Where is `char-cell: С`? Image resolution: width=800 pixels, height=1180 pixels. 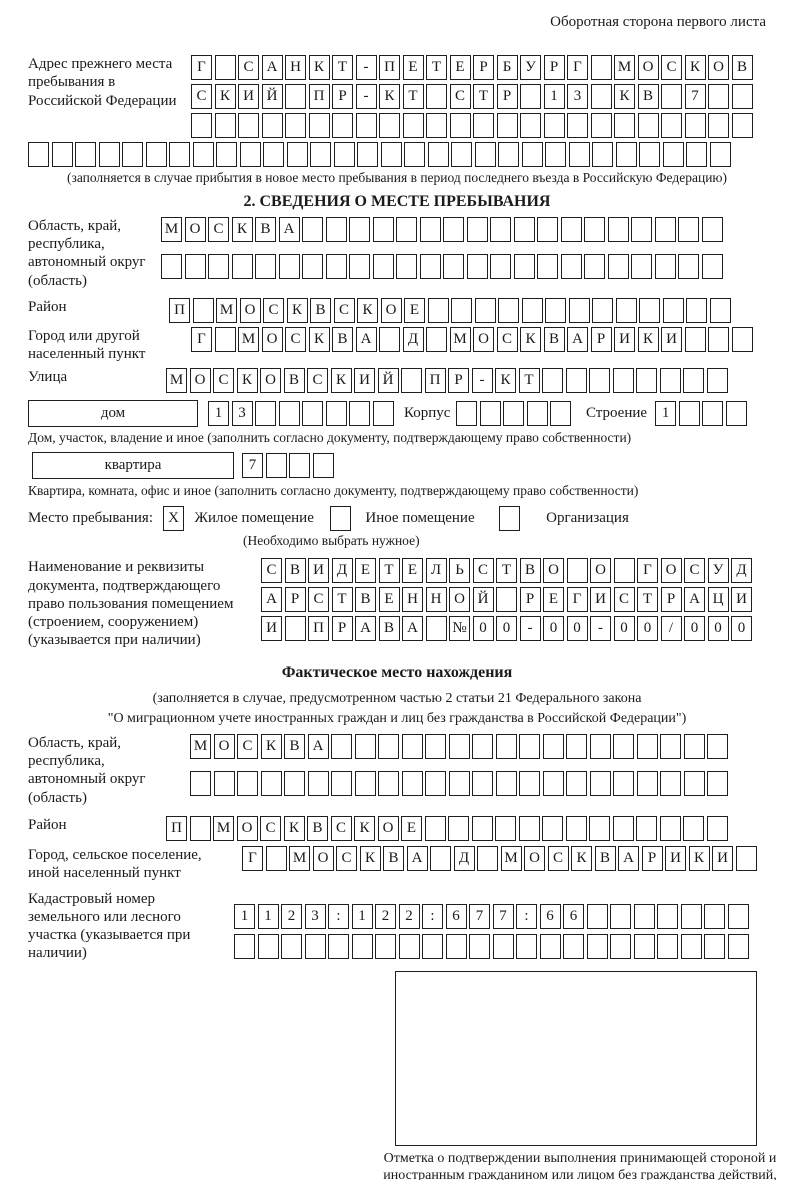 char-cell: С is located at coordinates (341, 828).